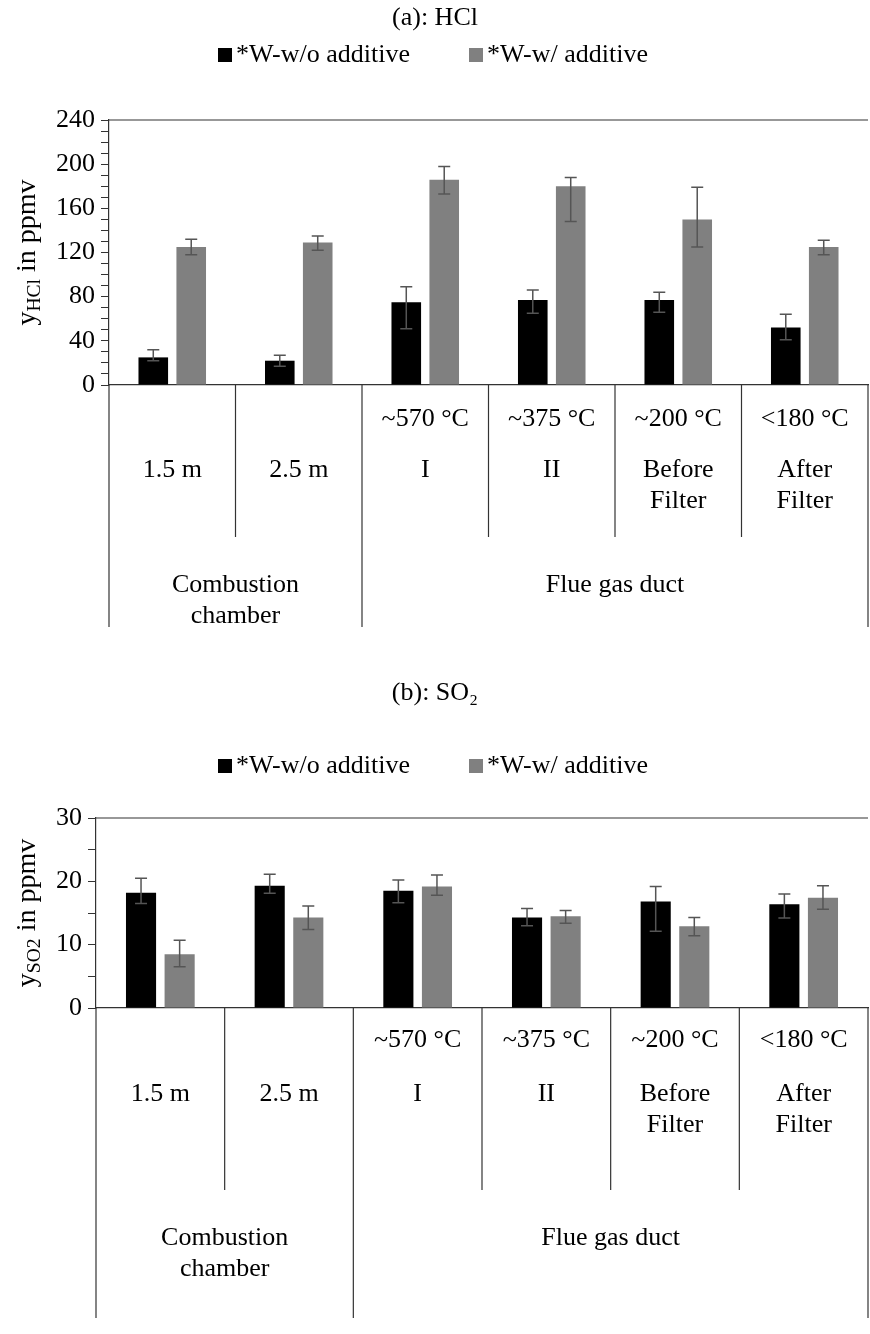  Describe the element at coordinates (82, 295) in the screenshot. I see `y-tick-label: 80` at that location.